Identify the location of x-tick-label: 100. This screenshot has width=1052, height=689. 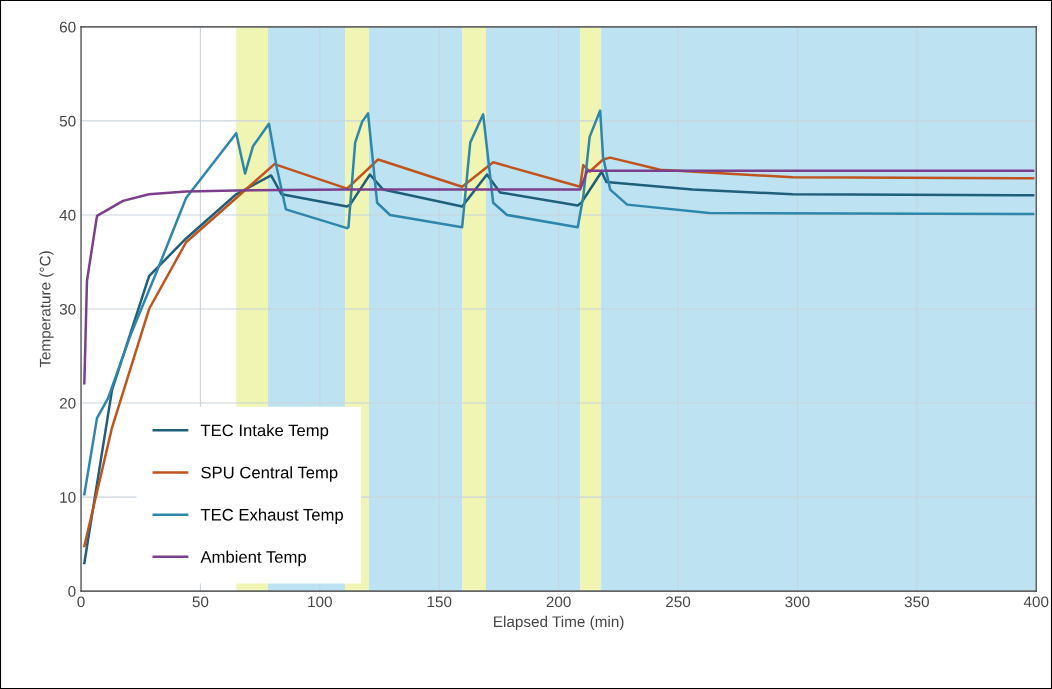
(320, 602).